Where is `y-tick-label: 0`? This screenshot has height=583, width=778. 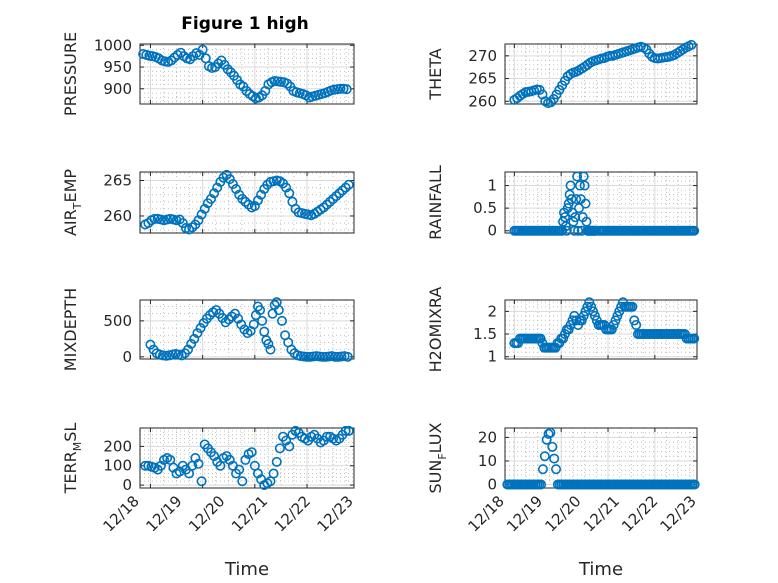 y-tick-label: 0 is located at coordinates (492, 484).